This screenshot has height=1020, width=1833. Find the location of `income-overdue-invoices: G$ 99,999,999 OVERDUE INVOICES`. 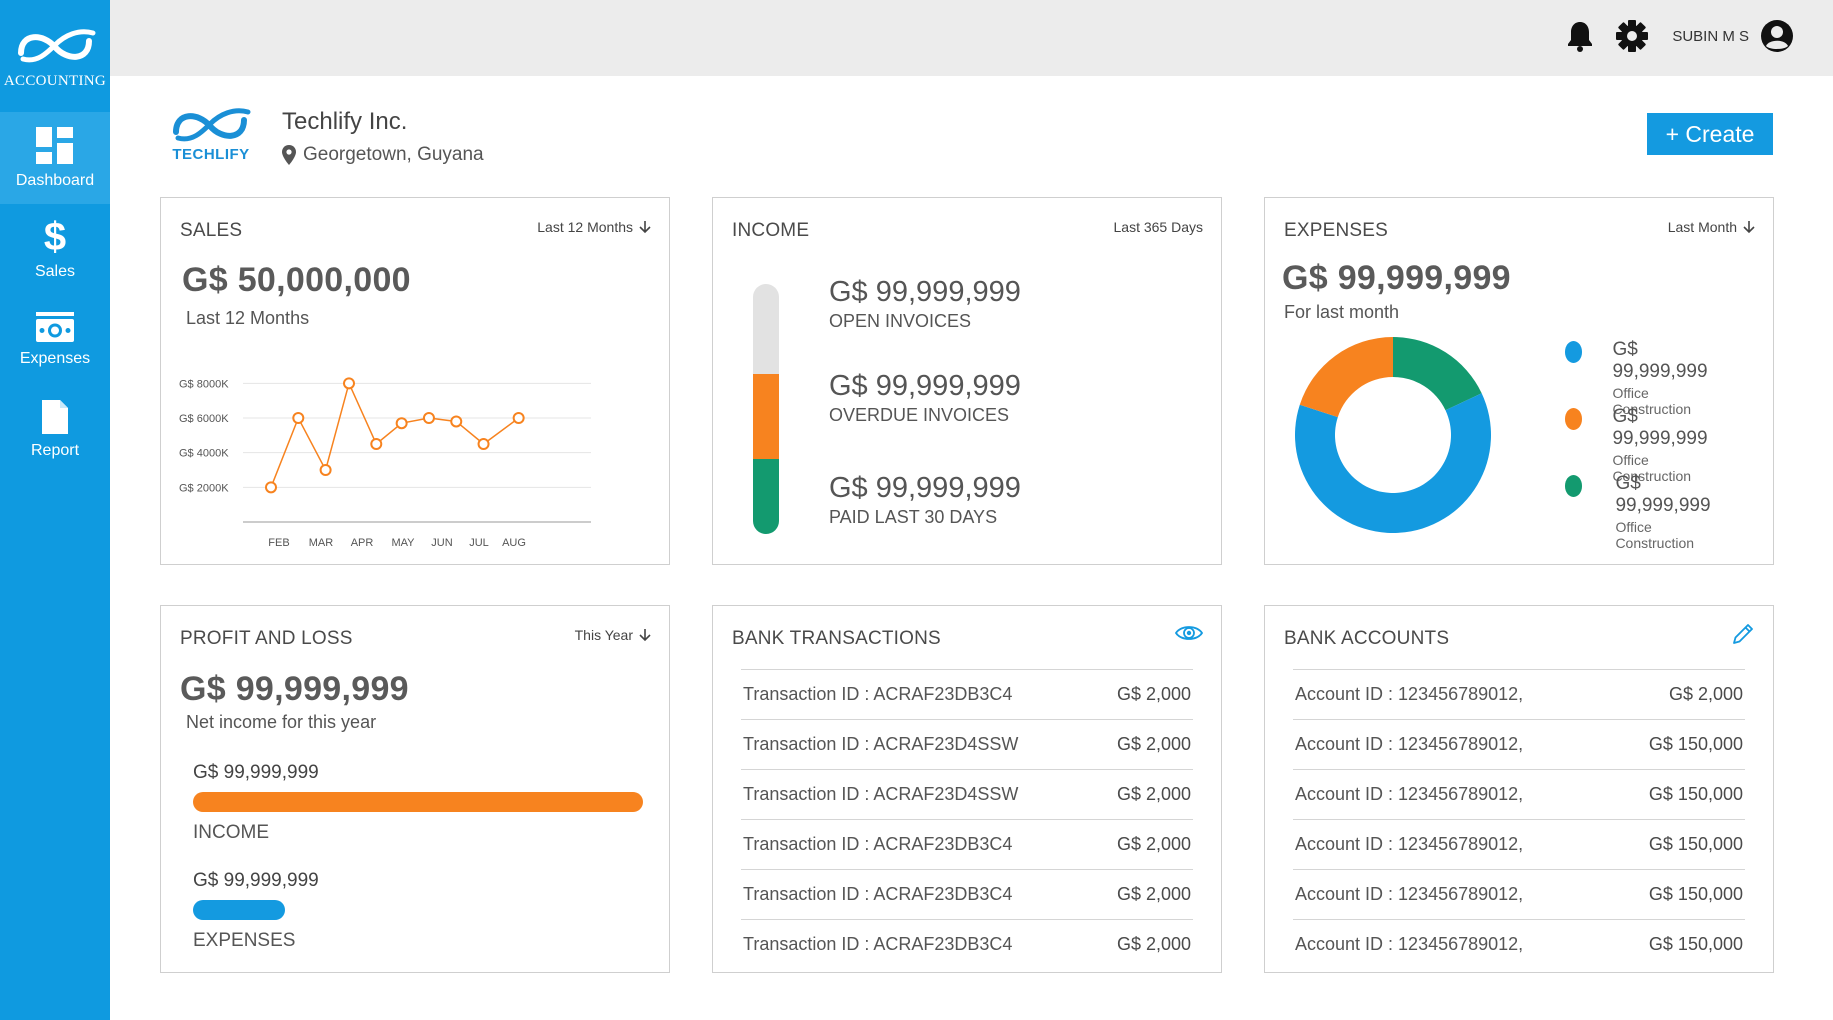

income-overdue-invoices: G$ 99,999,999 OVERDUE INVOICES is located at coordinates (925, 398).